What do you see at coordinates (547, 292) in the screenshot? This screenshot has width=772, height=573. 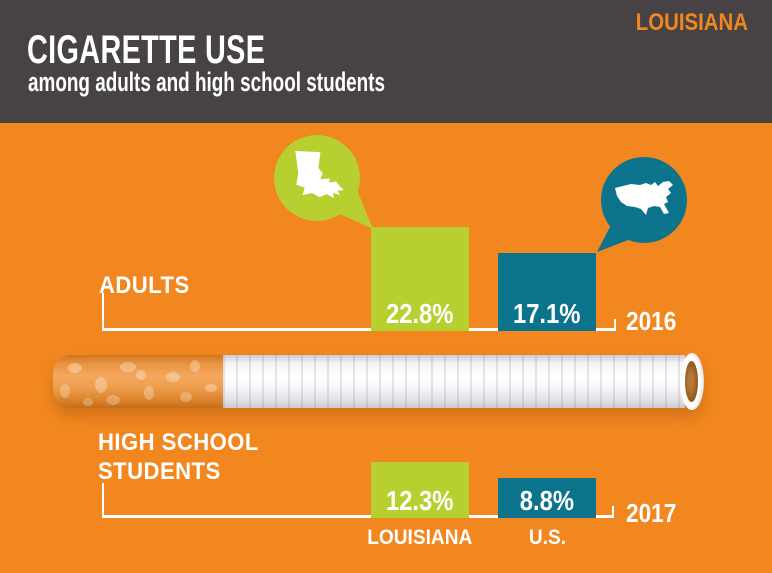 I see `bar-adults-us: 17.1%` at bounding box center [547, 292].